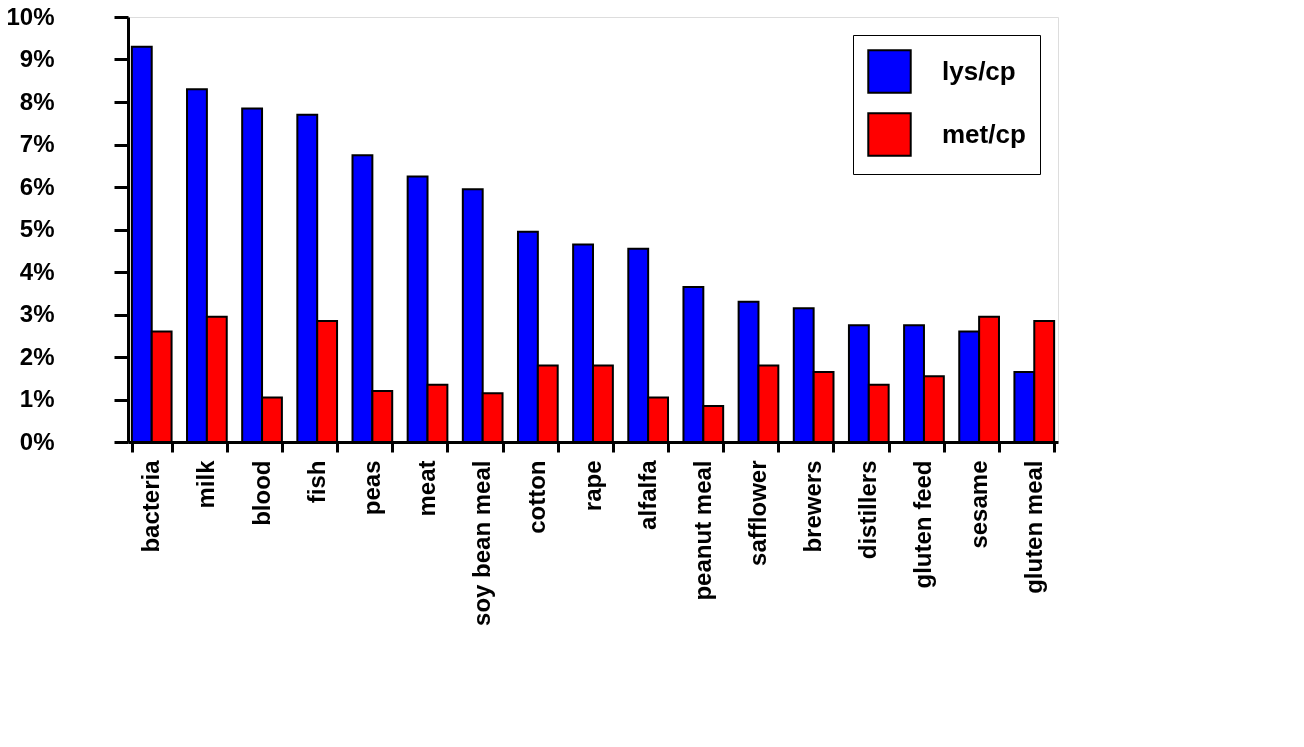 Image resolution: width=1304 pixels, height=747 pixels. Describe the element at coordinates (37, 441) in the screenshot. I see `y-tick-label: 0%` at that location.